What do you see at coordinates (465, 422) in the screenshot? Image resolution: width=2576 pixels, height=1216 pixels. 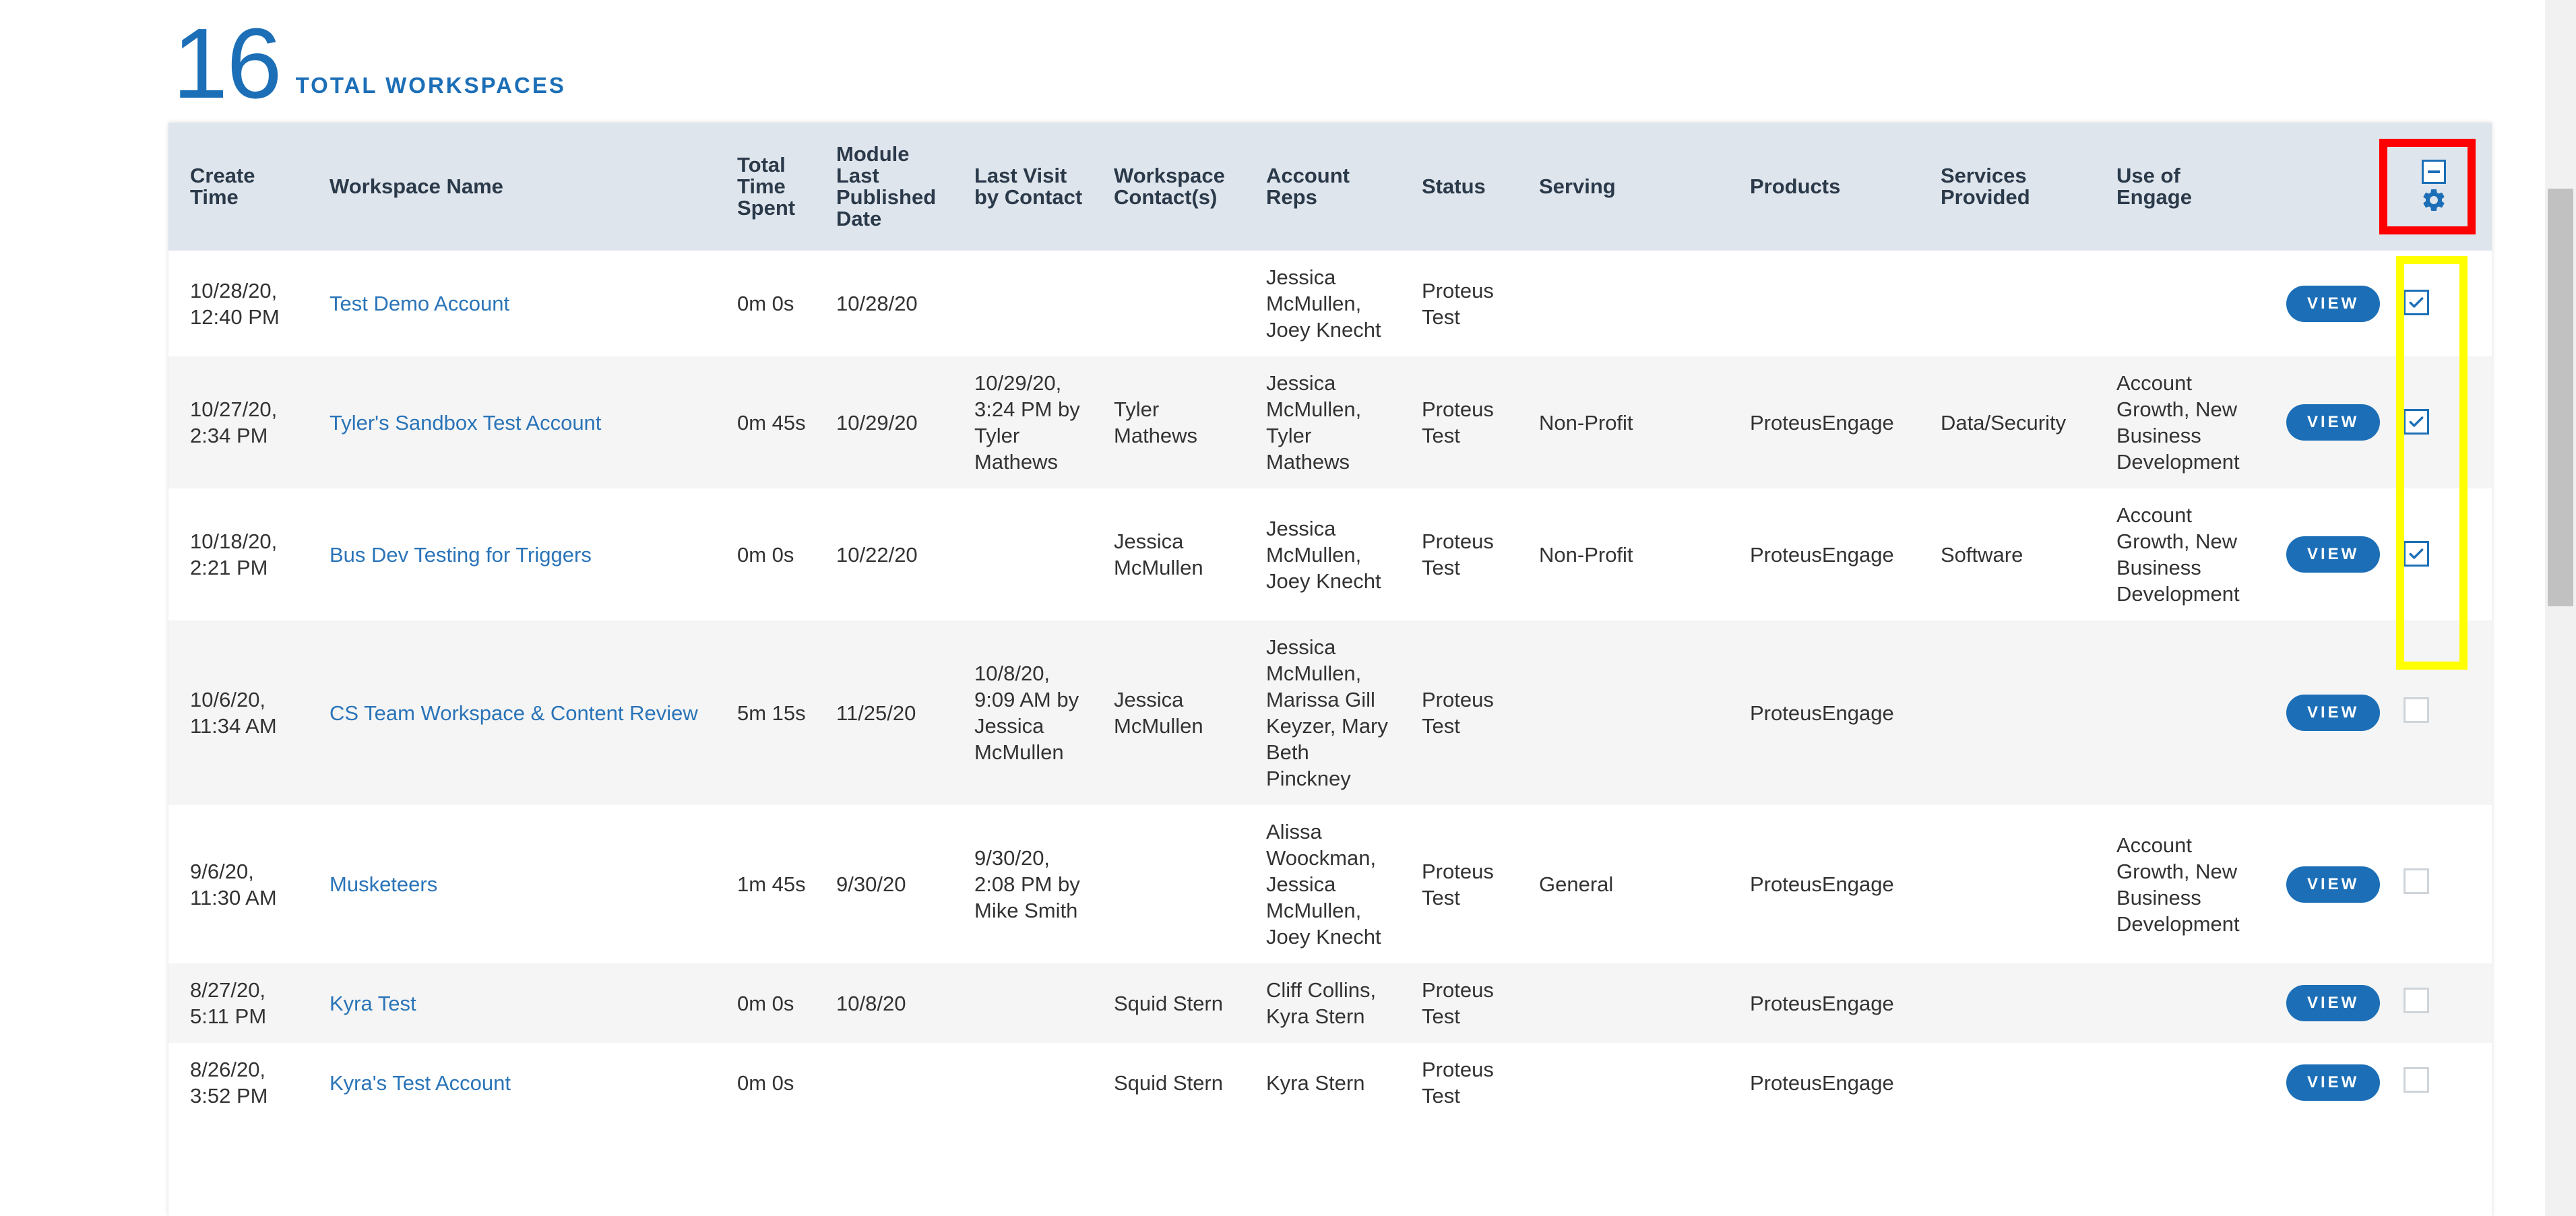 I see `workspace-name-link: Tyler's Sandbox Test Account` at bounding box center [465, 422].